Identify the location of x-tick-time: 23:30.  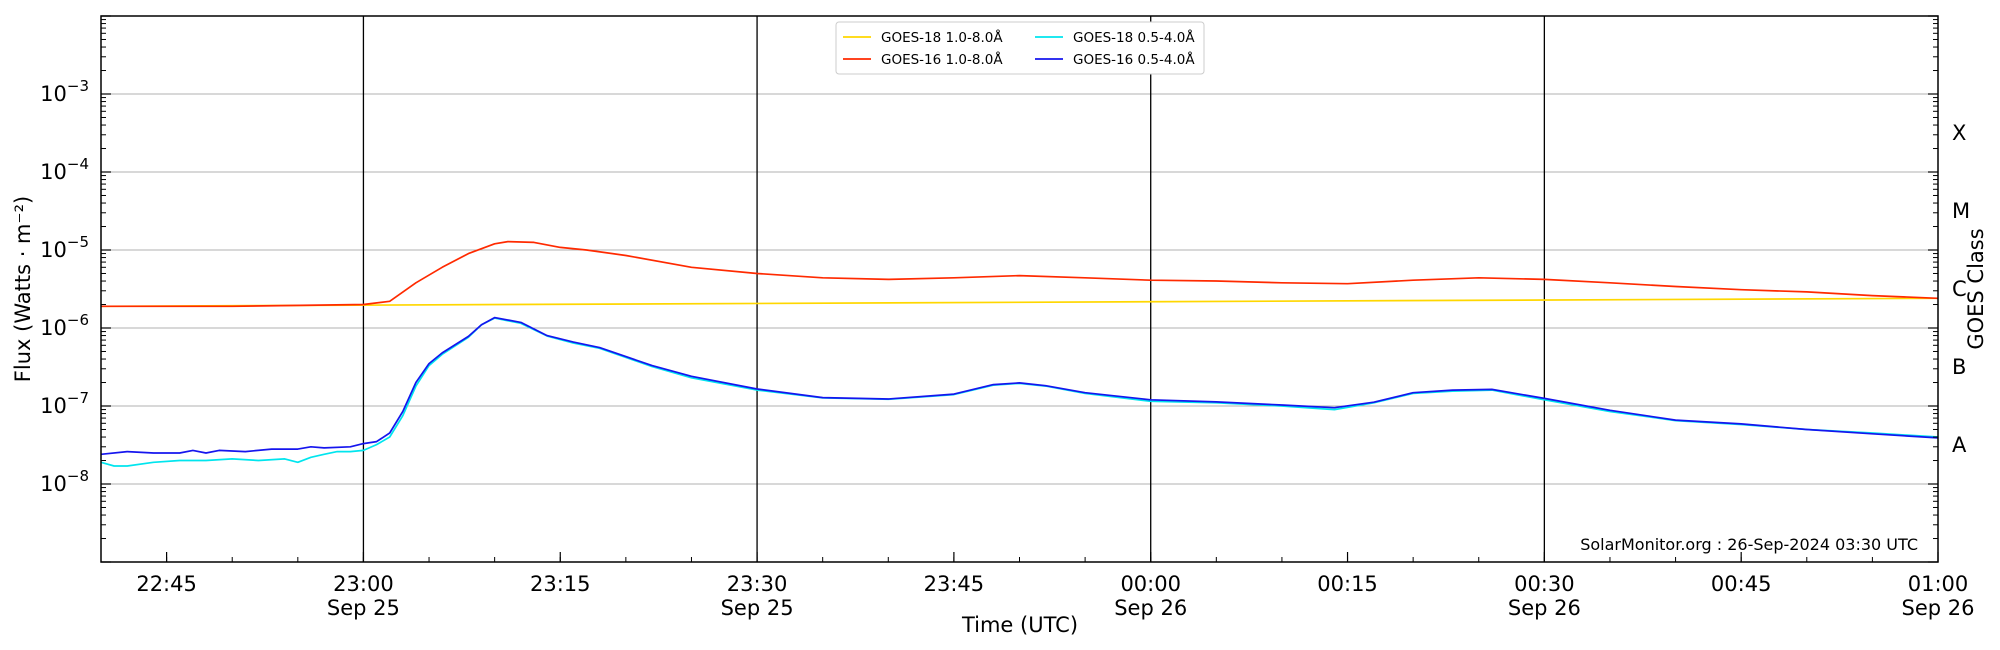
(757, 584).